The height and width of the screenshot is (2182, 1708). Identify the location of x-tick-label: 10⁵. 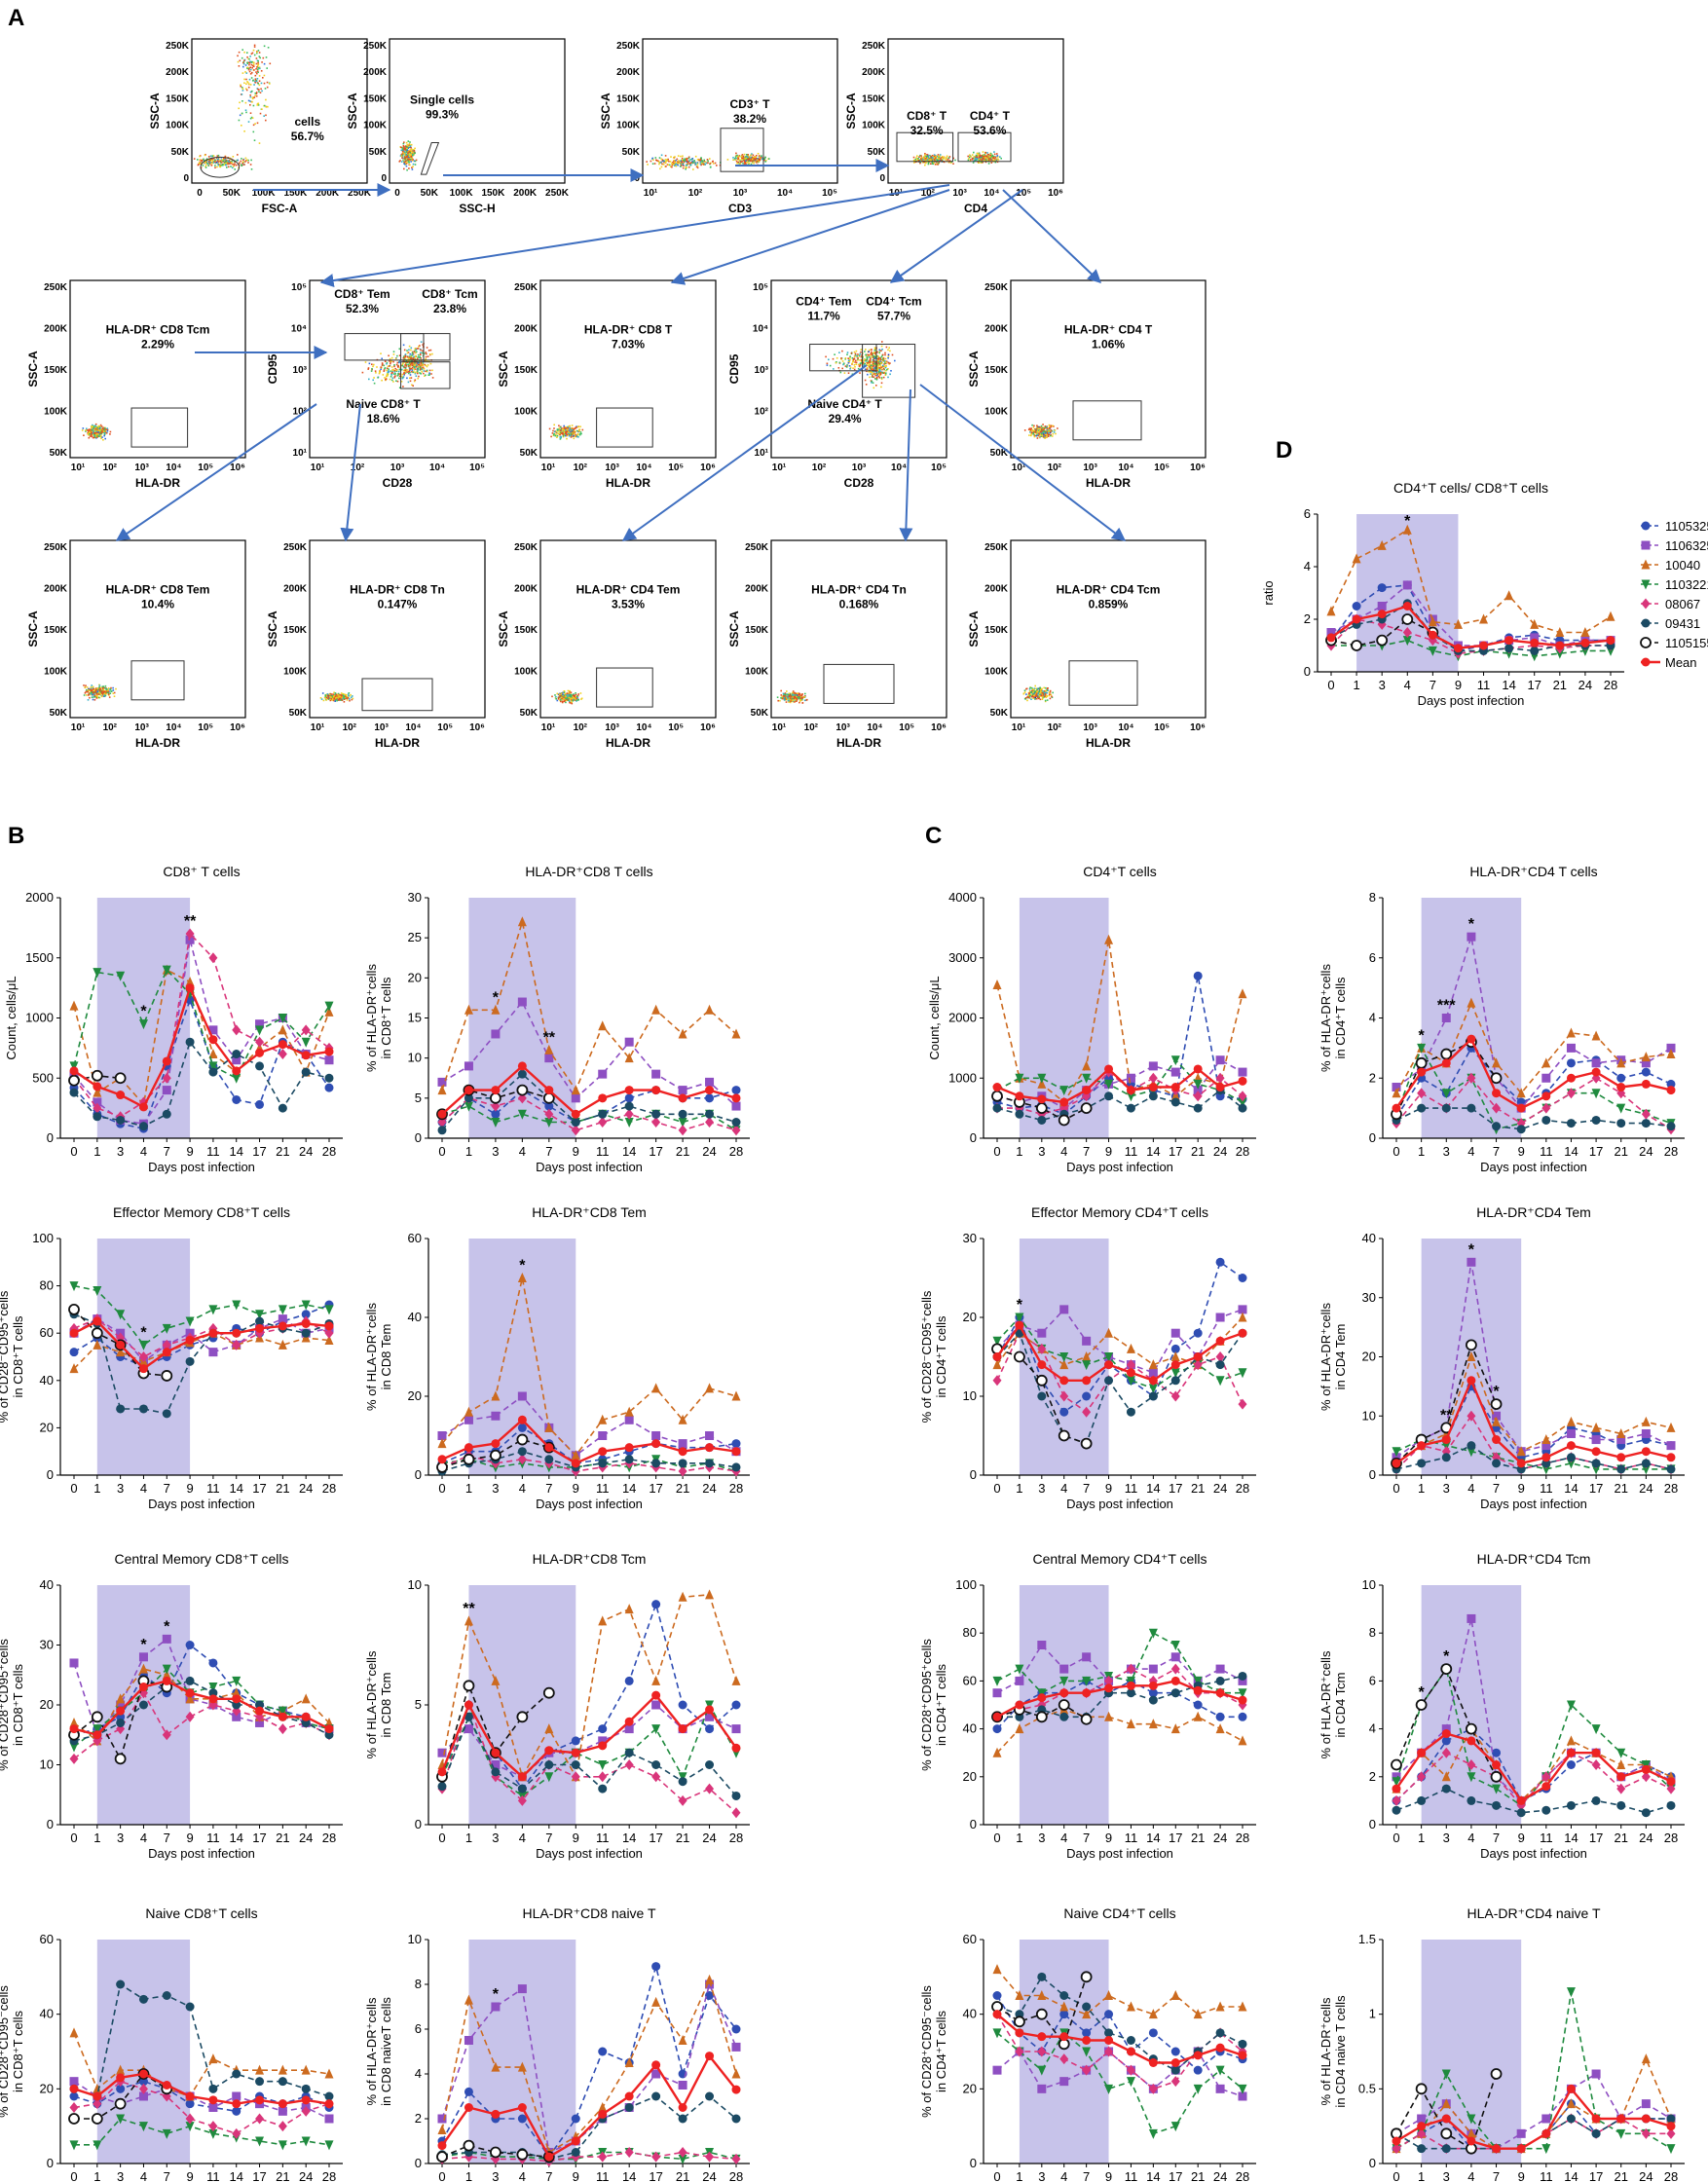
(939, 467).